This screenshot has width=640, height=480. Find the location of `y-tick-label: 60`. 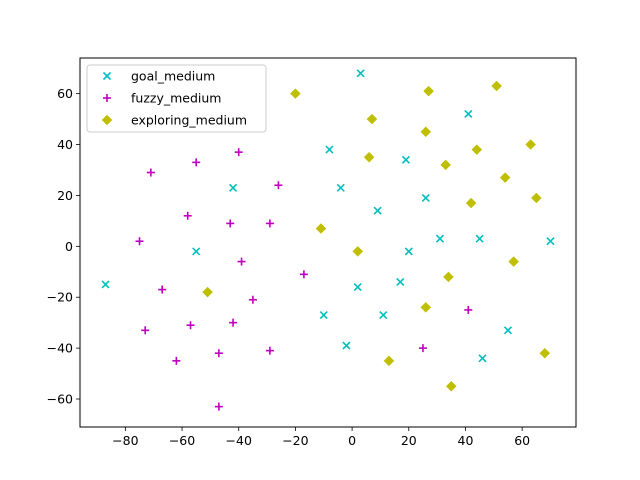

y-tick-label: 60 is located at coordinates (65, 93).